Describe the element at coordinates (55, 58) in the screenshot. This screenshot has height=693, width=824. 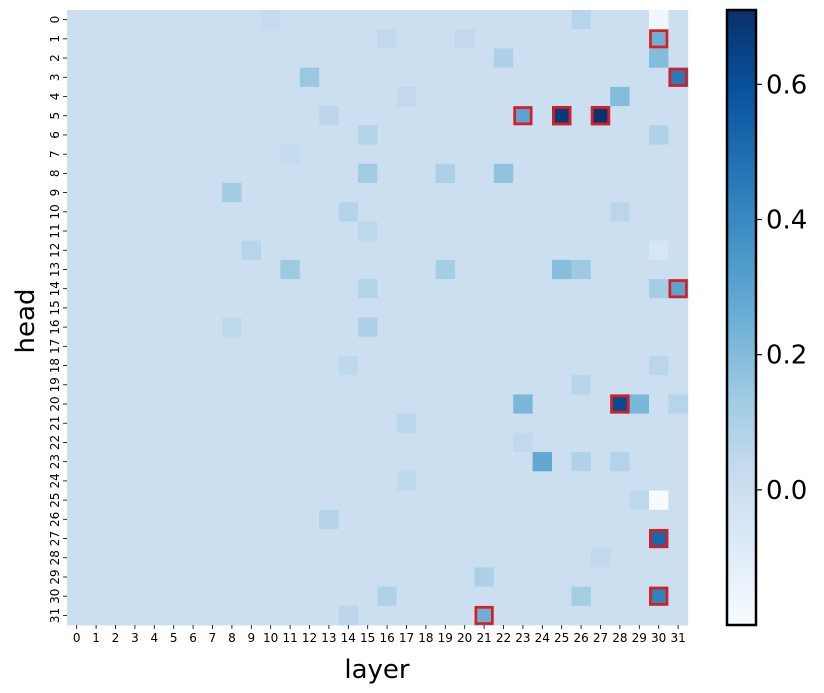
I see `y-tick-label: 2` at that location.